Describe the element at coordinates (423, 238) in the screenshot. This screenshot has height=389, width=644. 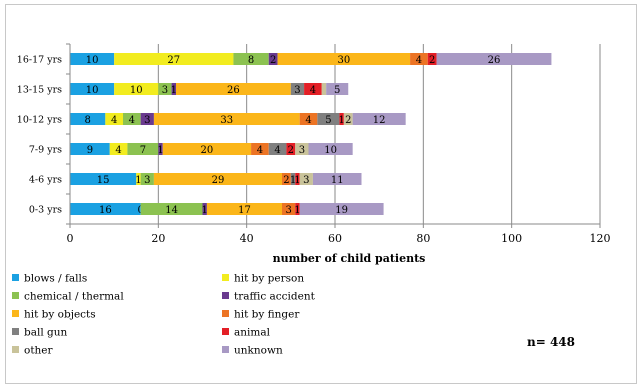
I see `x-tick-label: 80` at that location.